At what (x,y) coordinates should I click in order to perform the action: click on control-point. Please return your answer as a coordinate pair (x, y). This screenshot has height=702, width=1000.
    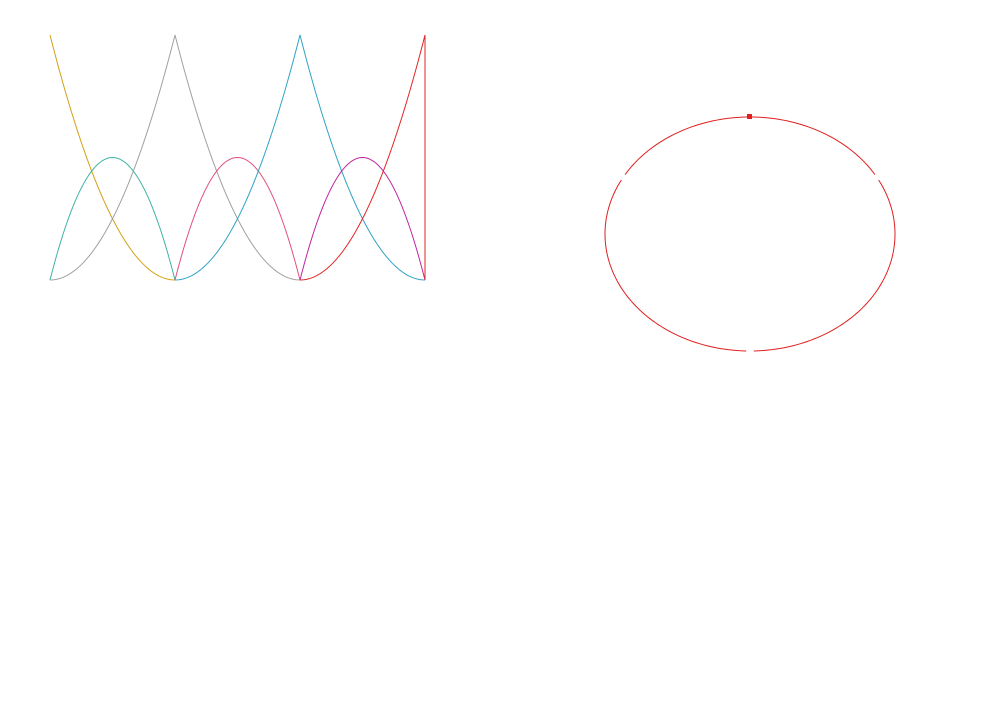
    Looking at the image, I should click on (749, 116).